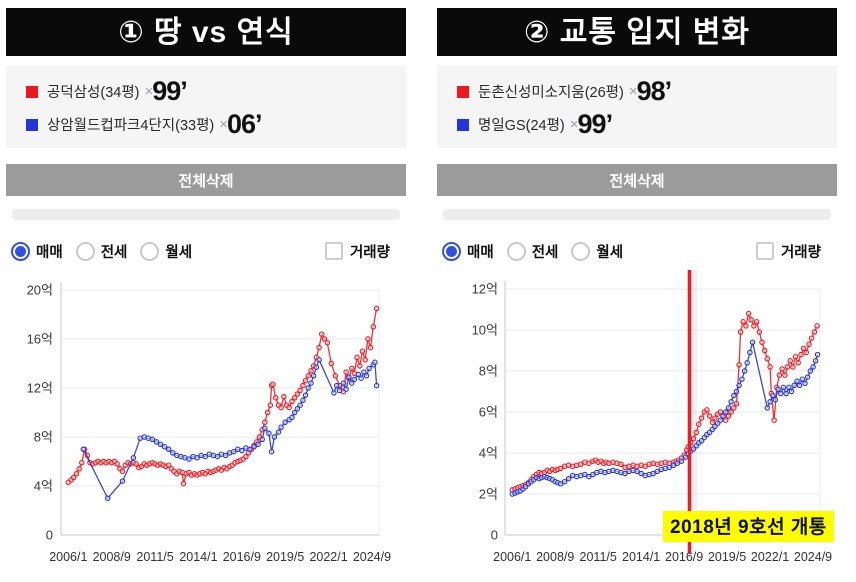  I want to click on subway-line9-opening-annotation: 2018년 9호선 개통, so click(748, 526).